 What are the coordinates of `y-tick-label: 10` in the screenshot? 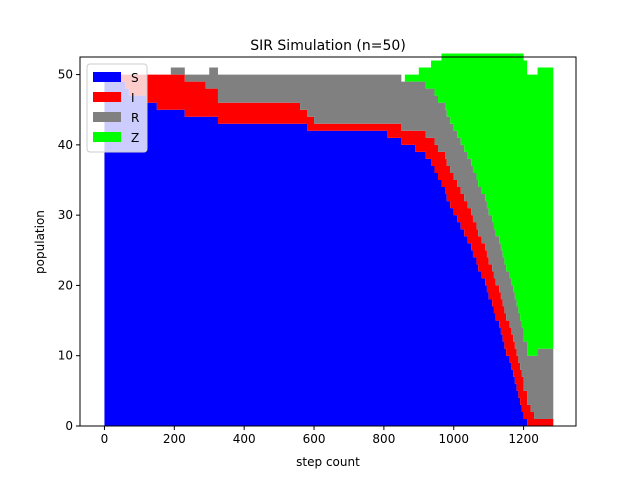 It's located at (65, 356).